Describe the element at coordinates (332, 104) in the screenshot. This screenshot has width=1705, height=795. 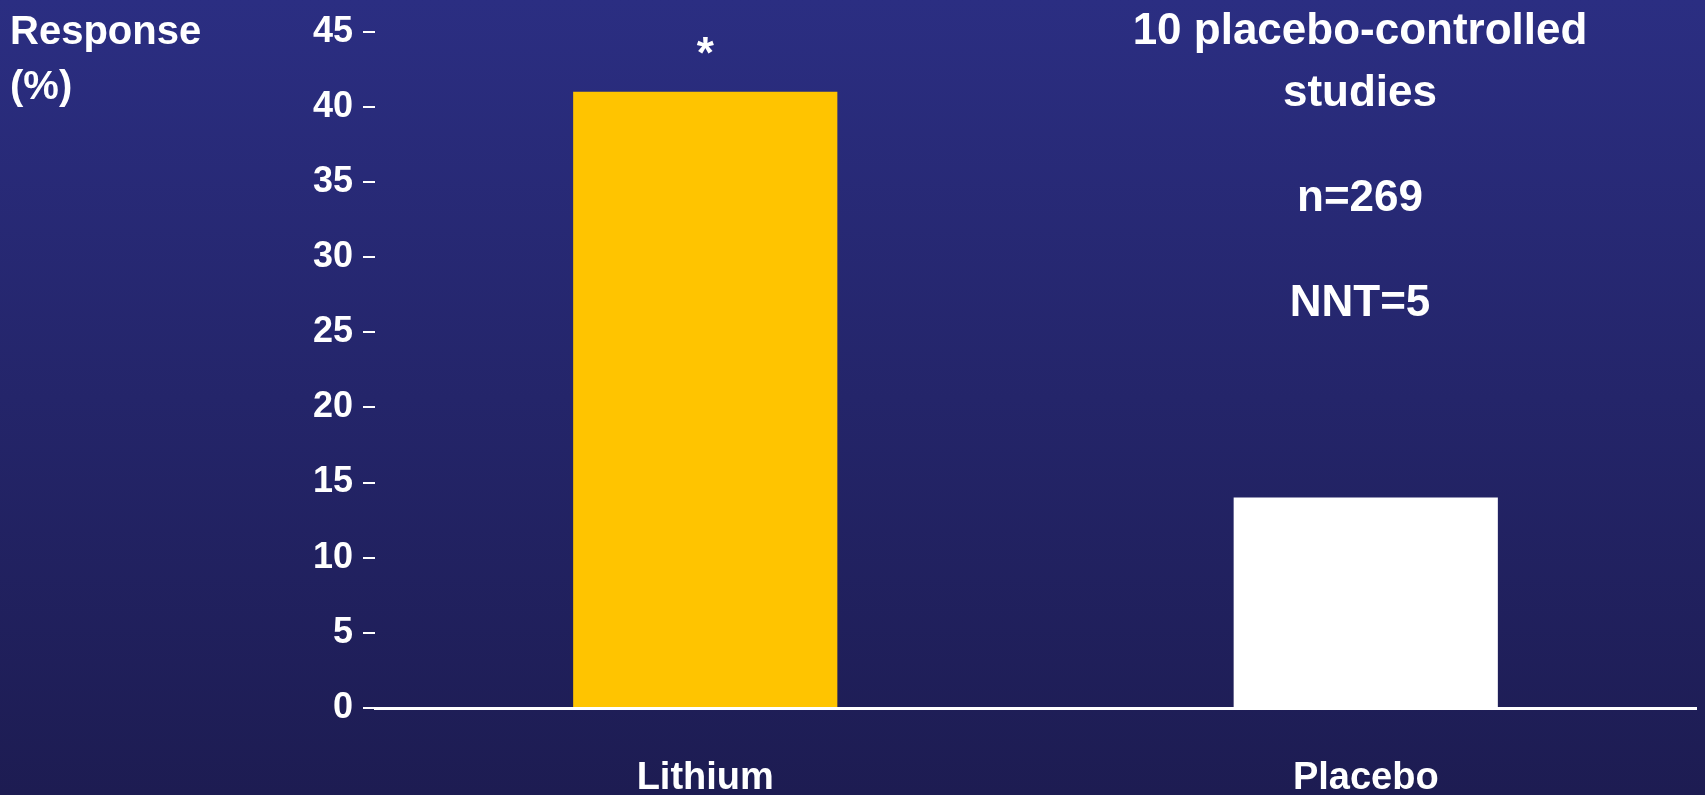
I see `y-tick-label: 40` at that location.